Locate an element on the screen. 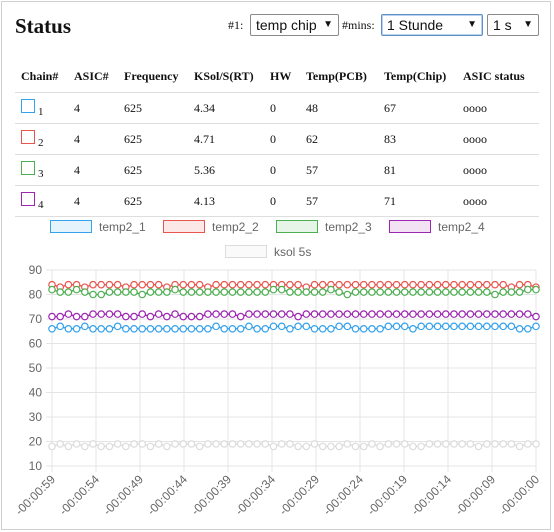 The width and height of the screenshot is (554, 532). legend-item: temp2_1 is located at coordinates (98, 227).